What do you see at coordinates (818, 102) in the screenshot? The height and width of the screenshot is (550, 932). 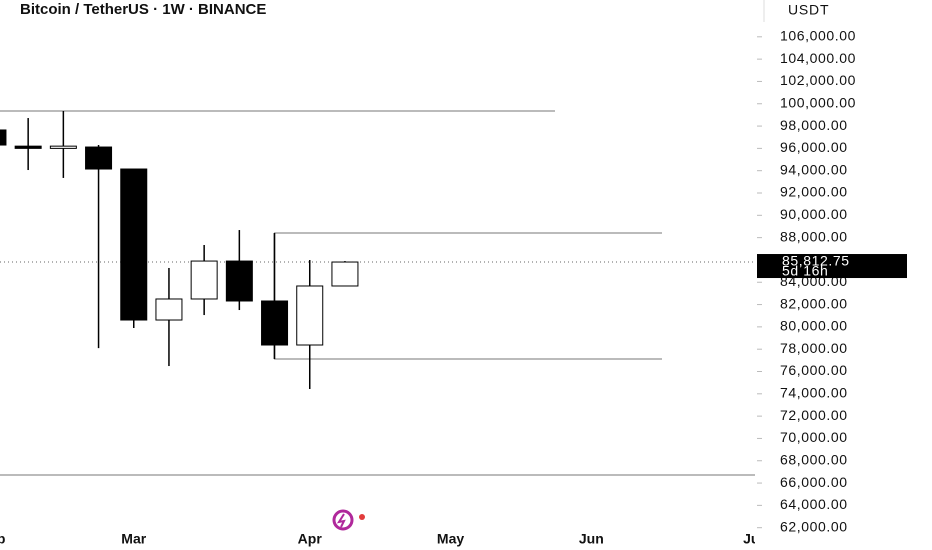 I see `y-tick-label: 100,000.00` at bounding box center [818, 102].